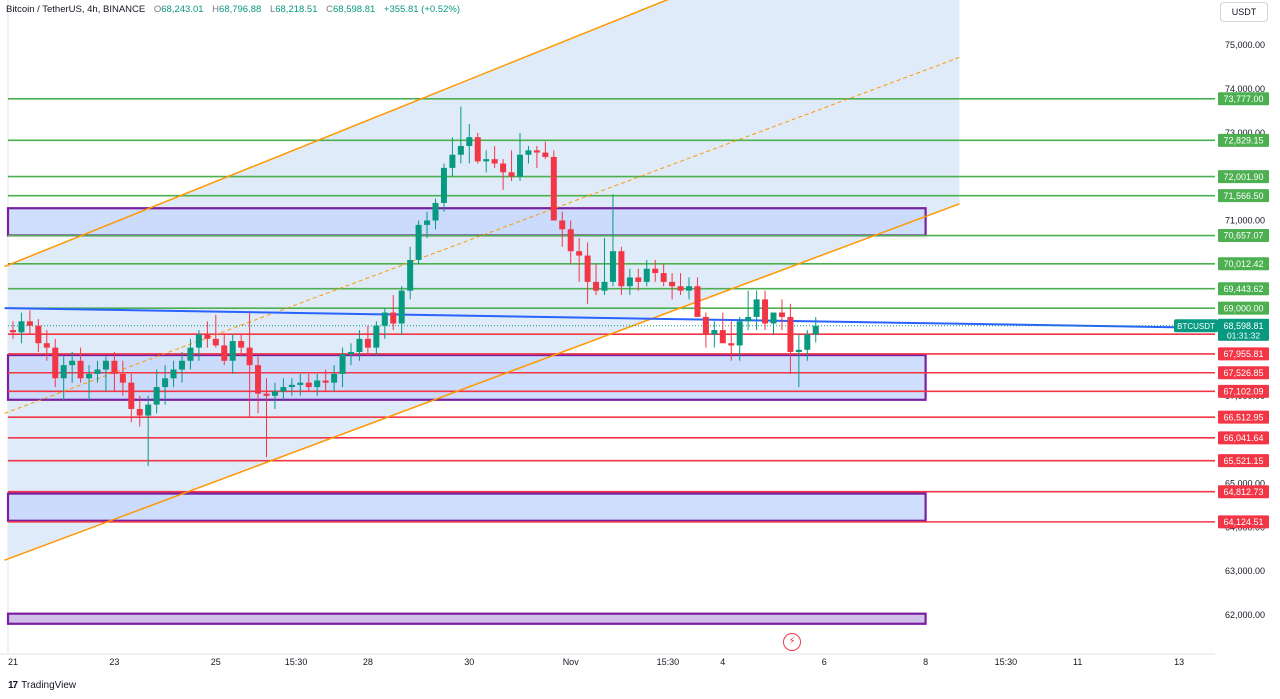  I want to click on low-label: L, so click(272, 9).